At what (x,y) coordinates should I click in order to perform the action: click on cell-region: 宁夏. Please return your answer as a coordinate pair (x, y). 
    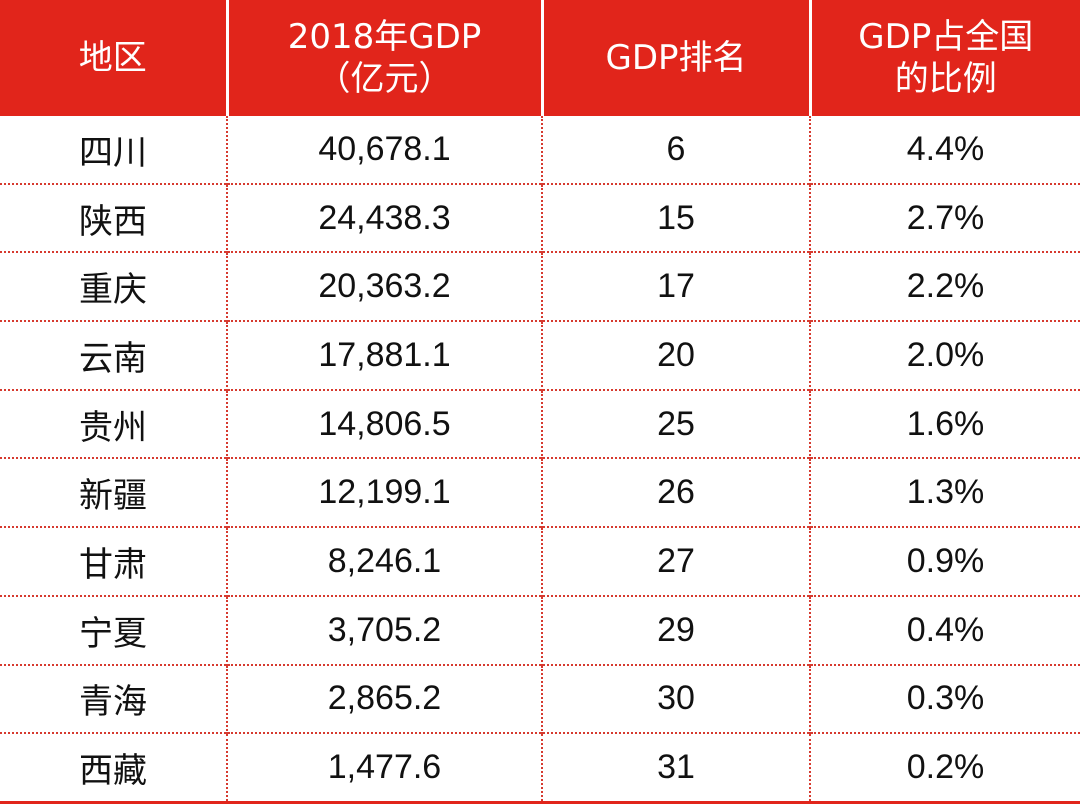
    Looking at the image, I should click on (113, 630).